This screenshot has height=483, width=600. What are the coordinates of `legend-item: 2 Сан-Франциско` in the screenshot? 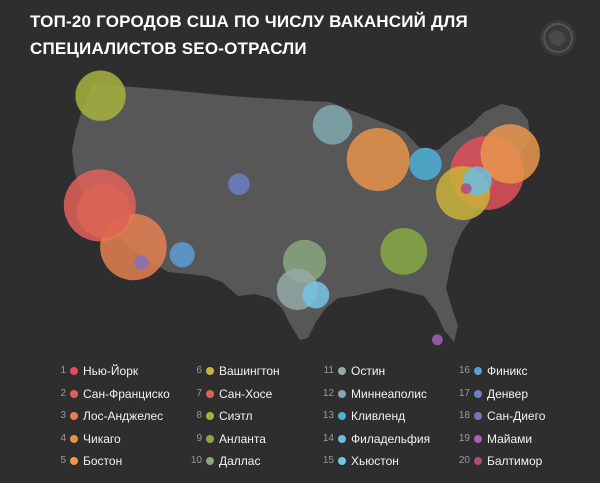 It's located at (115, 393).